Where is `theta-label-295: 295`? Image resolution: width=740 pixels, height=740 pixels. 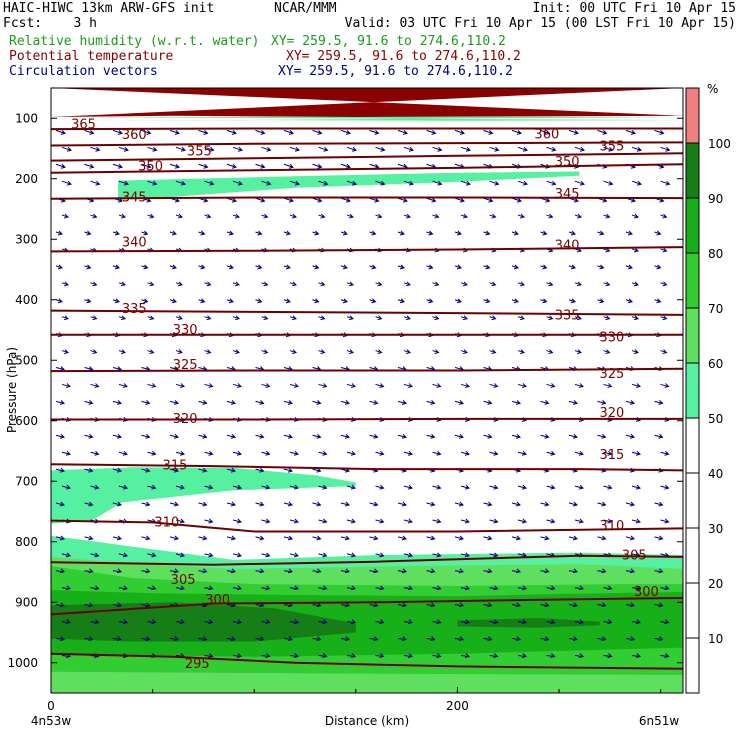 theta-label-295: 295 is located at coordinates (197, 664).